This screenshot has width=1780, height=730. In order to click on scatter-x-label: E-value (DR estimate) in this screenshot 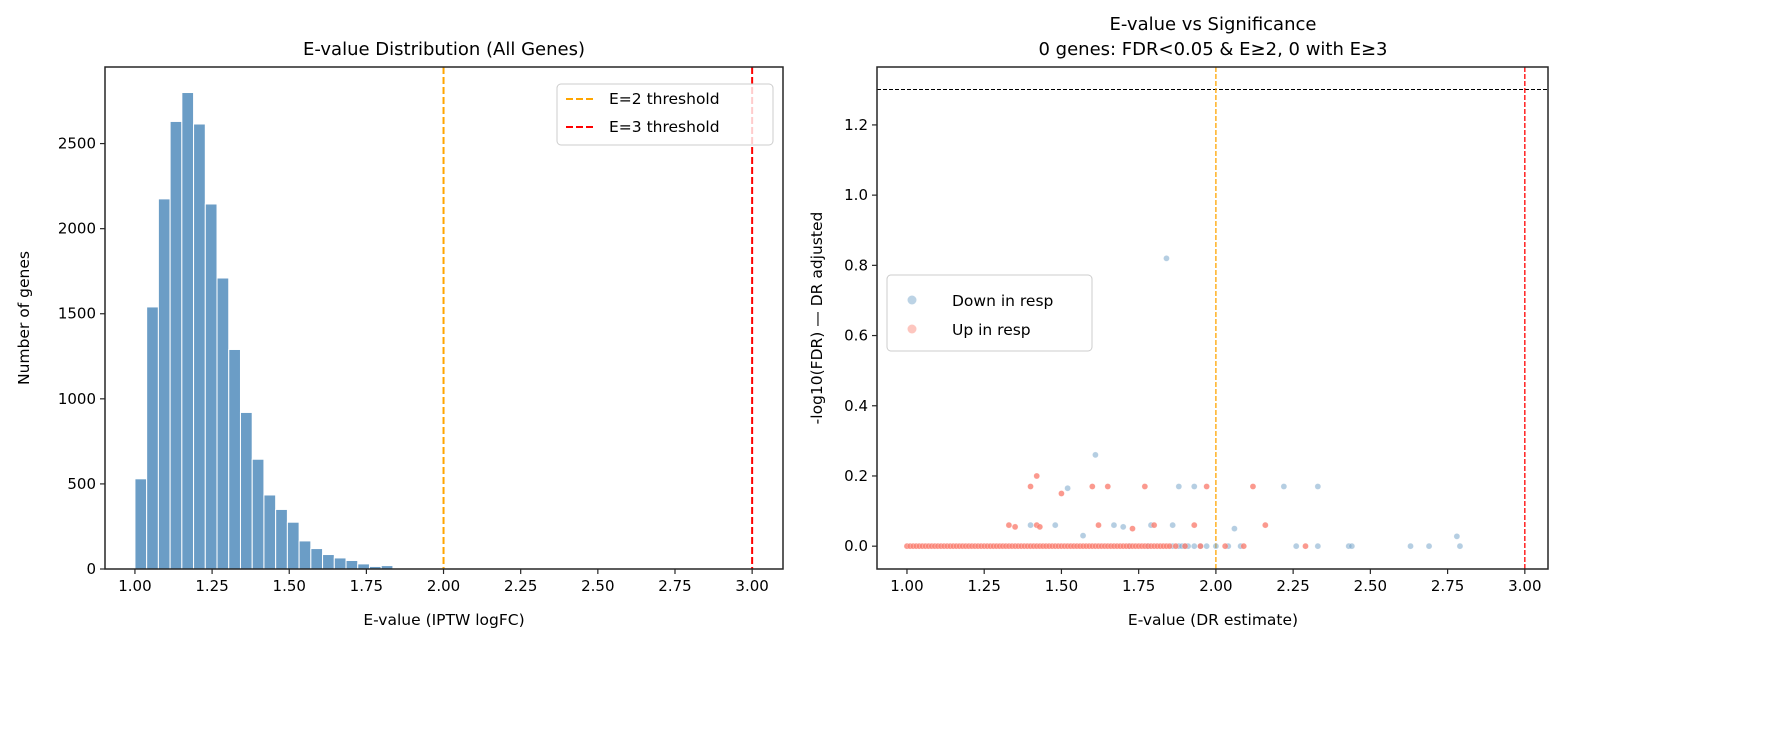, I will do `click(1213, 620)`.